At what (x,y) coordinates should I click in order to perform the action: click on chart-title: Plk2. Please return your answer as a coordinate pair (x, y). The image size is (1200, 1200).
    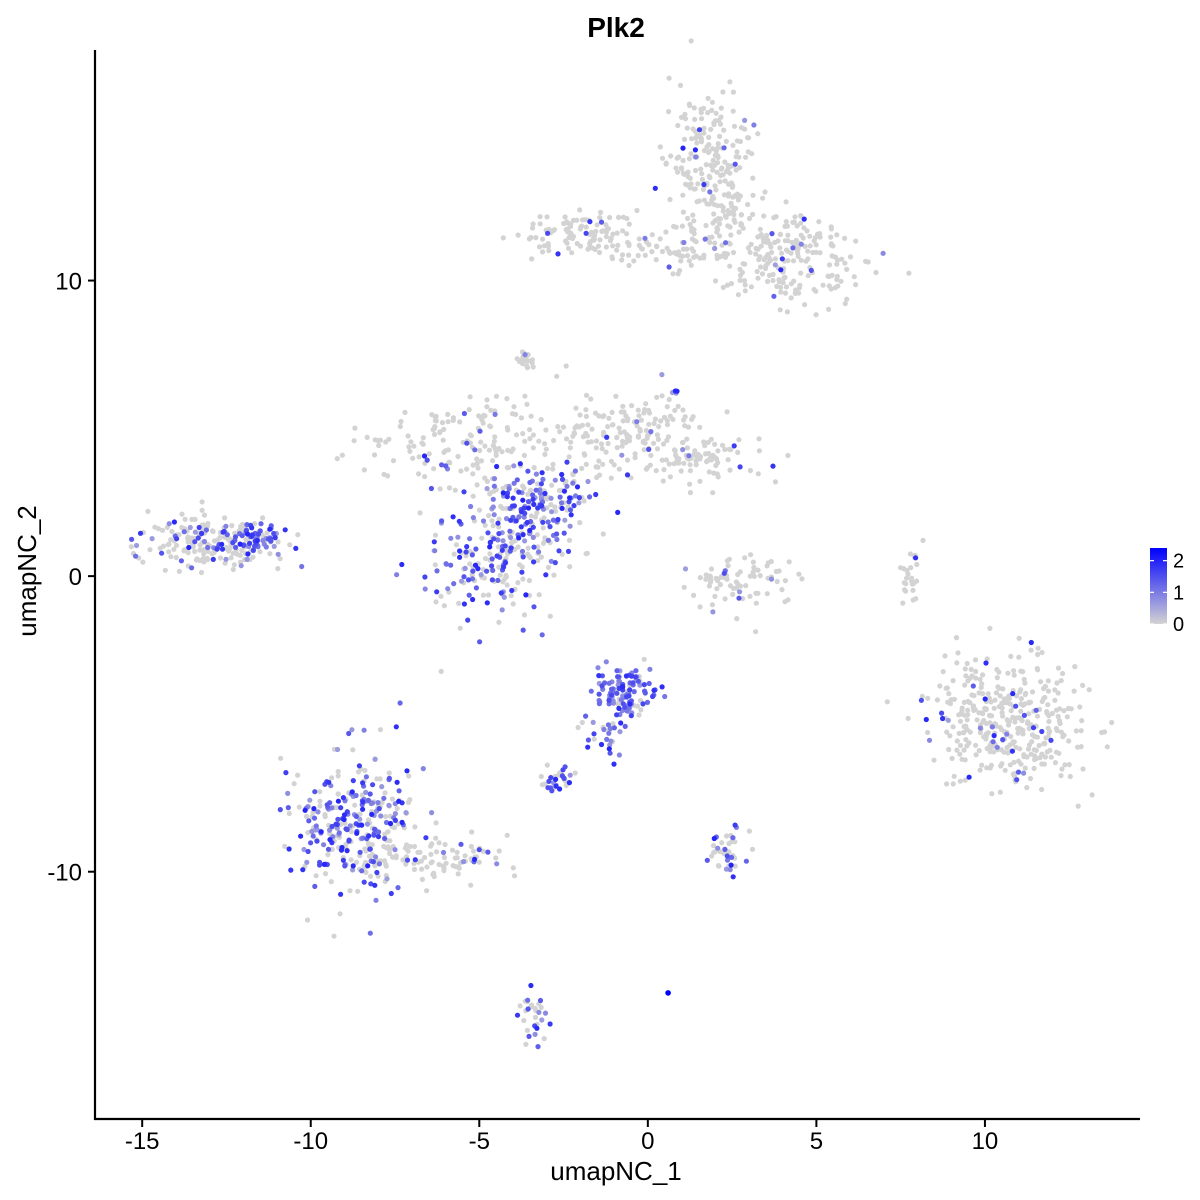
    Looking at the image, I should click on (616, 27).